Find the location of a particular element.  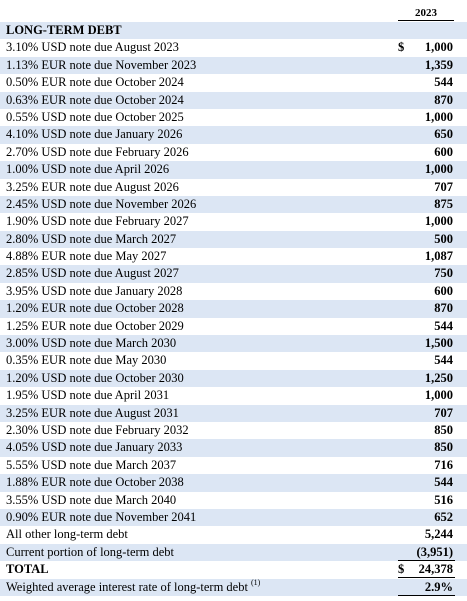

table-row: 0.55% USD note due October 2025 1,000 is located at coordinates (233, 117).